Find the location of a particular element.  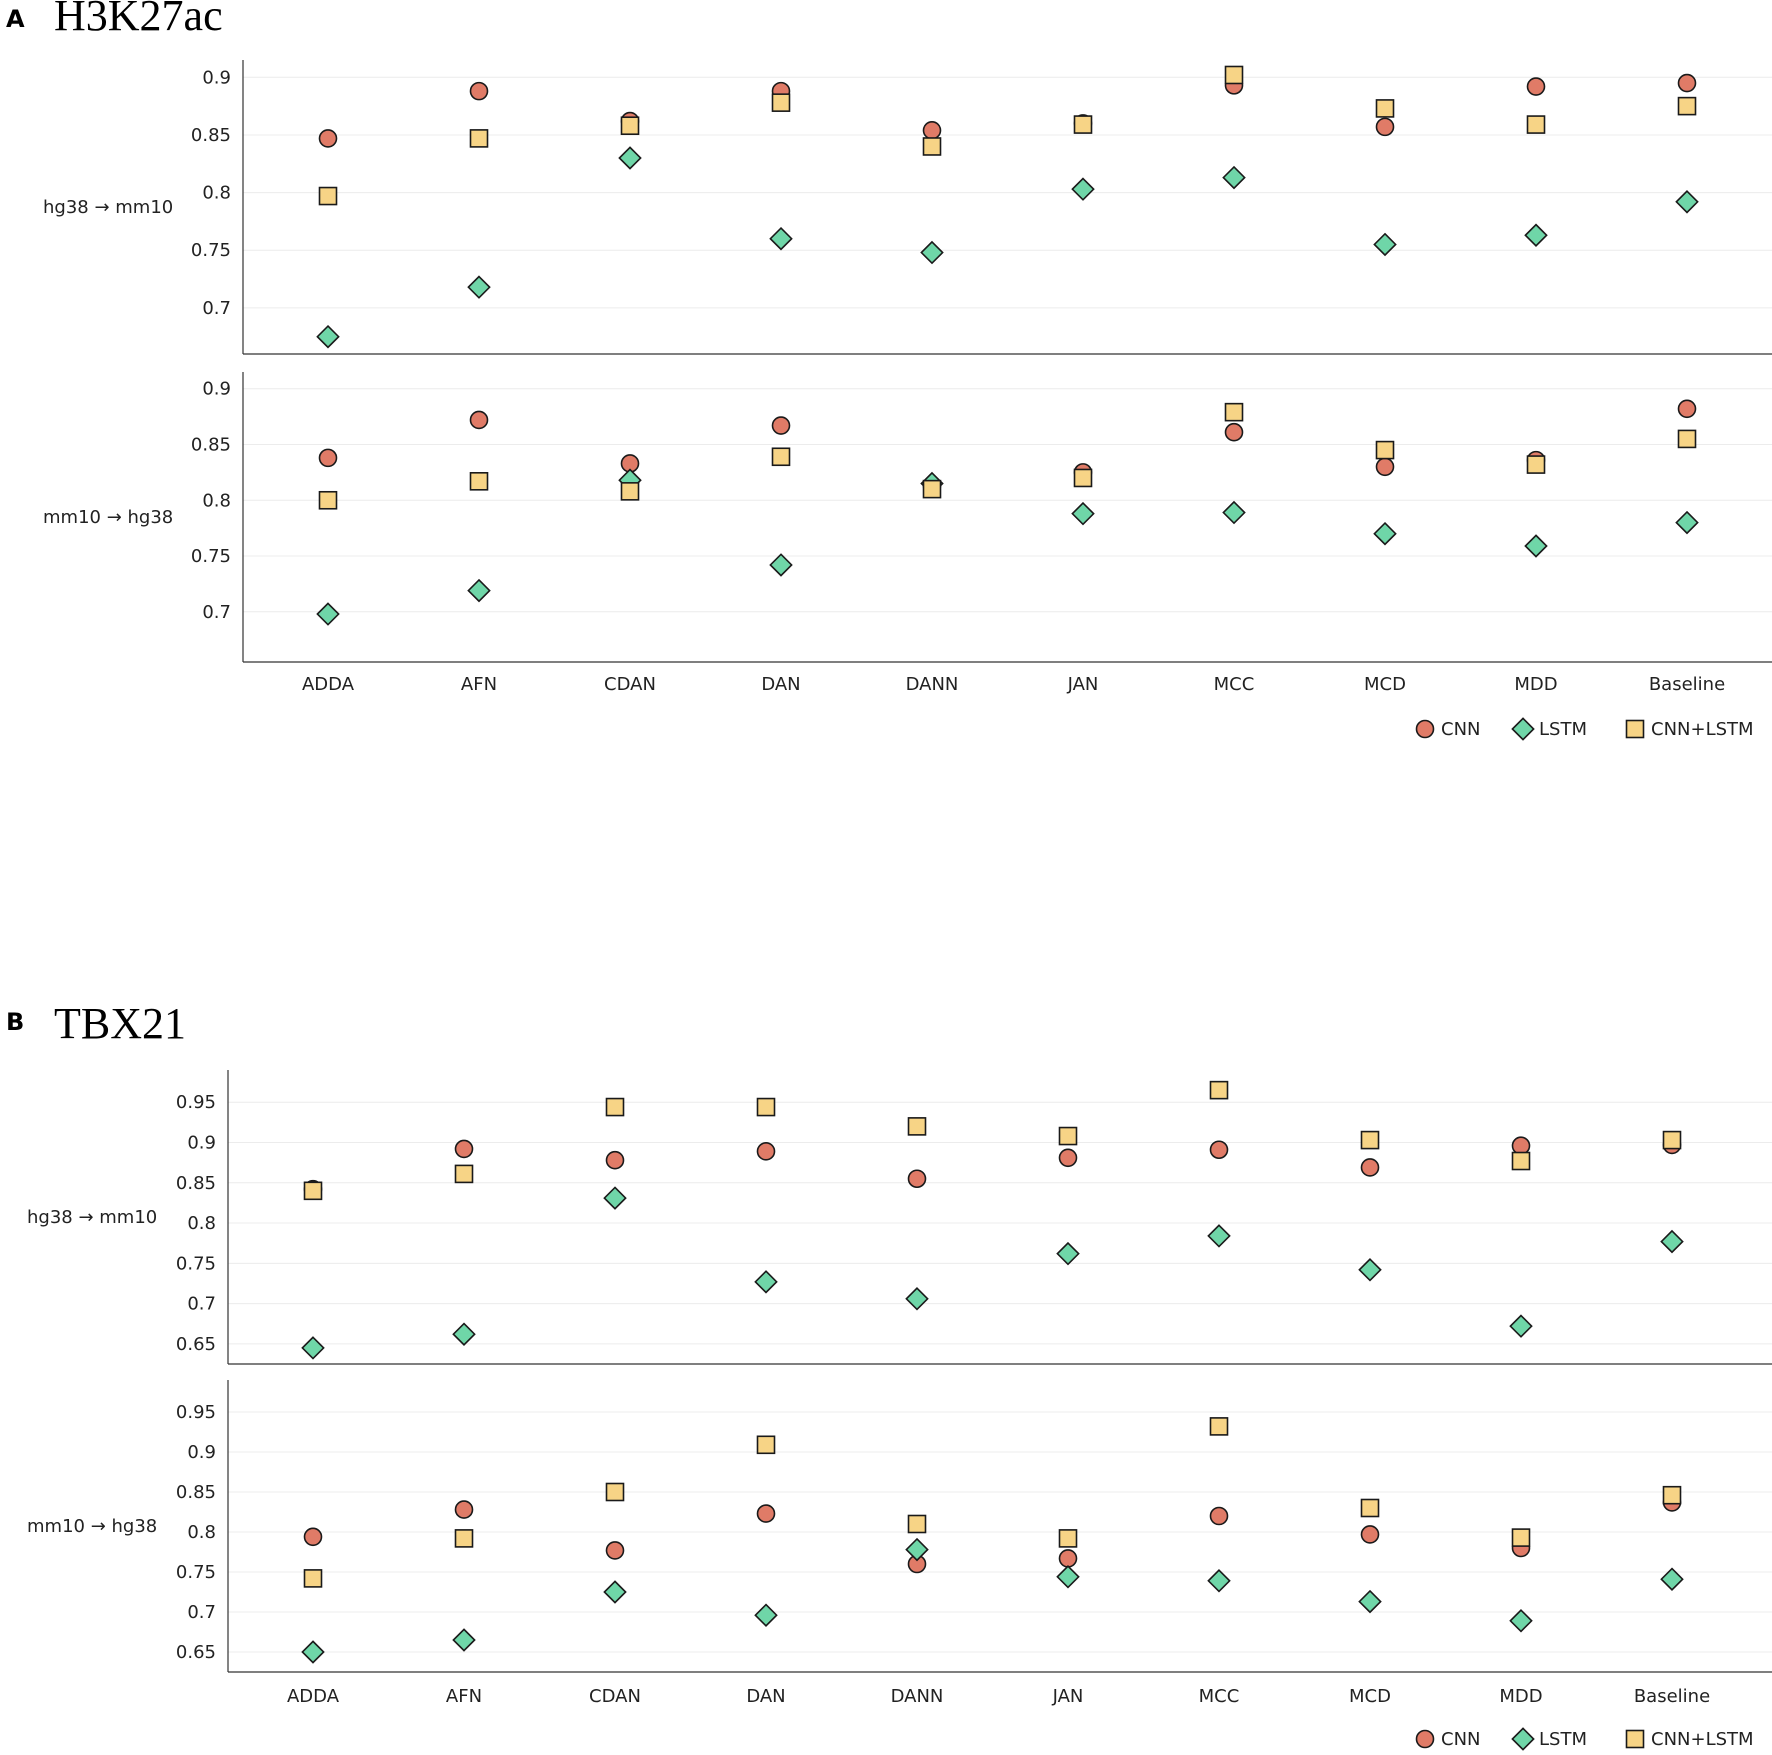

x-tick-label: JAN is located at coordinates (1068, 1696).